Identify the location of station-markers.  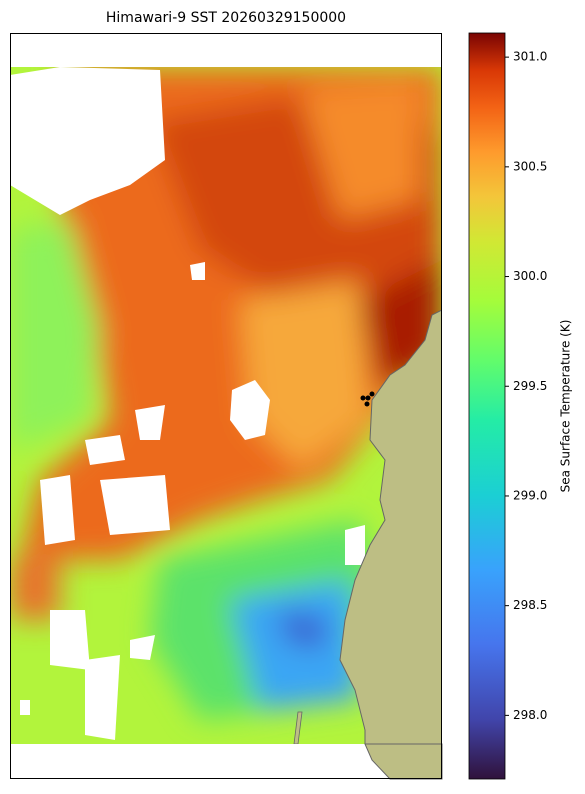
(367, 399).